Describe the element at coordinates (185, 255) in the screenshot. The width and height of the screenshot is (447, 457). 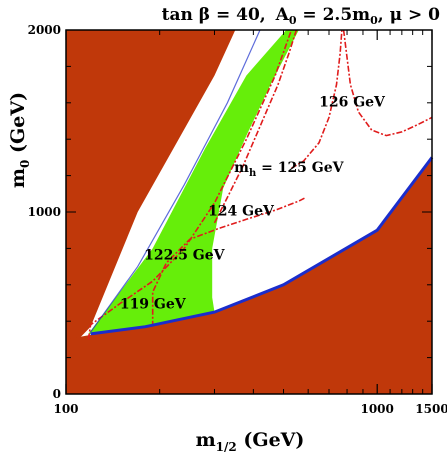
I see `contour-label: 122.5 GeV` at that location.